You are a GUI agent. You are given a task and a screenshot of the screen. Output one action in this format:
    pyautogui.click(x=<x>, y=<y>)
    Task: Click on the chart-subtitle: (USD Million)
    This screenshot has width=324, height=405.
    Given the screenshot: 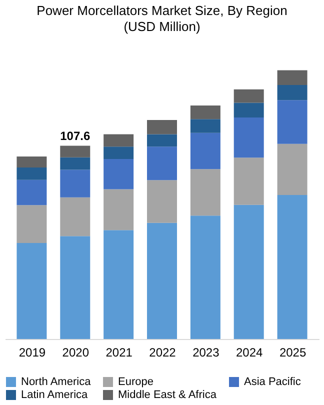 What is the action you would take?
    pyautogui.click(x=162, y=26)
    